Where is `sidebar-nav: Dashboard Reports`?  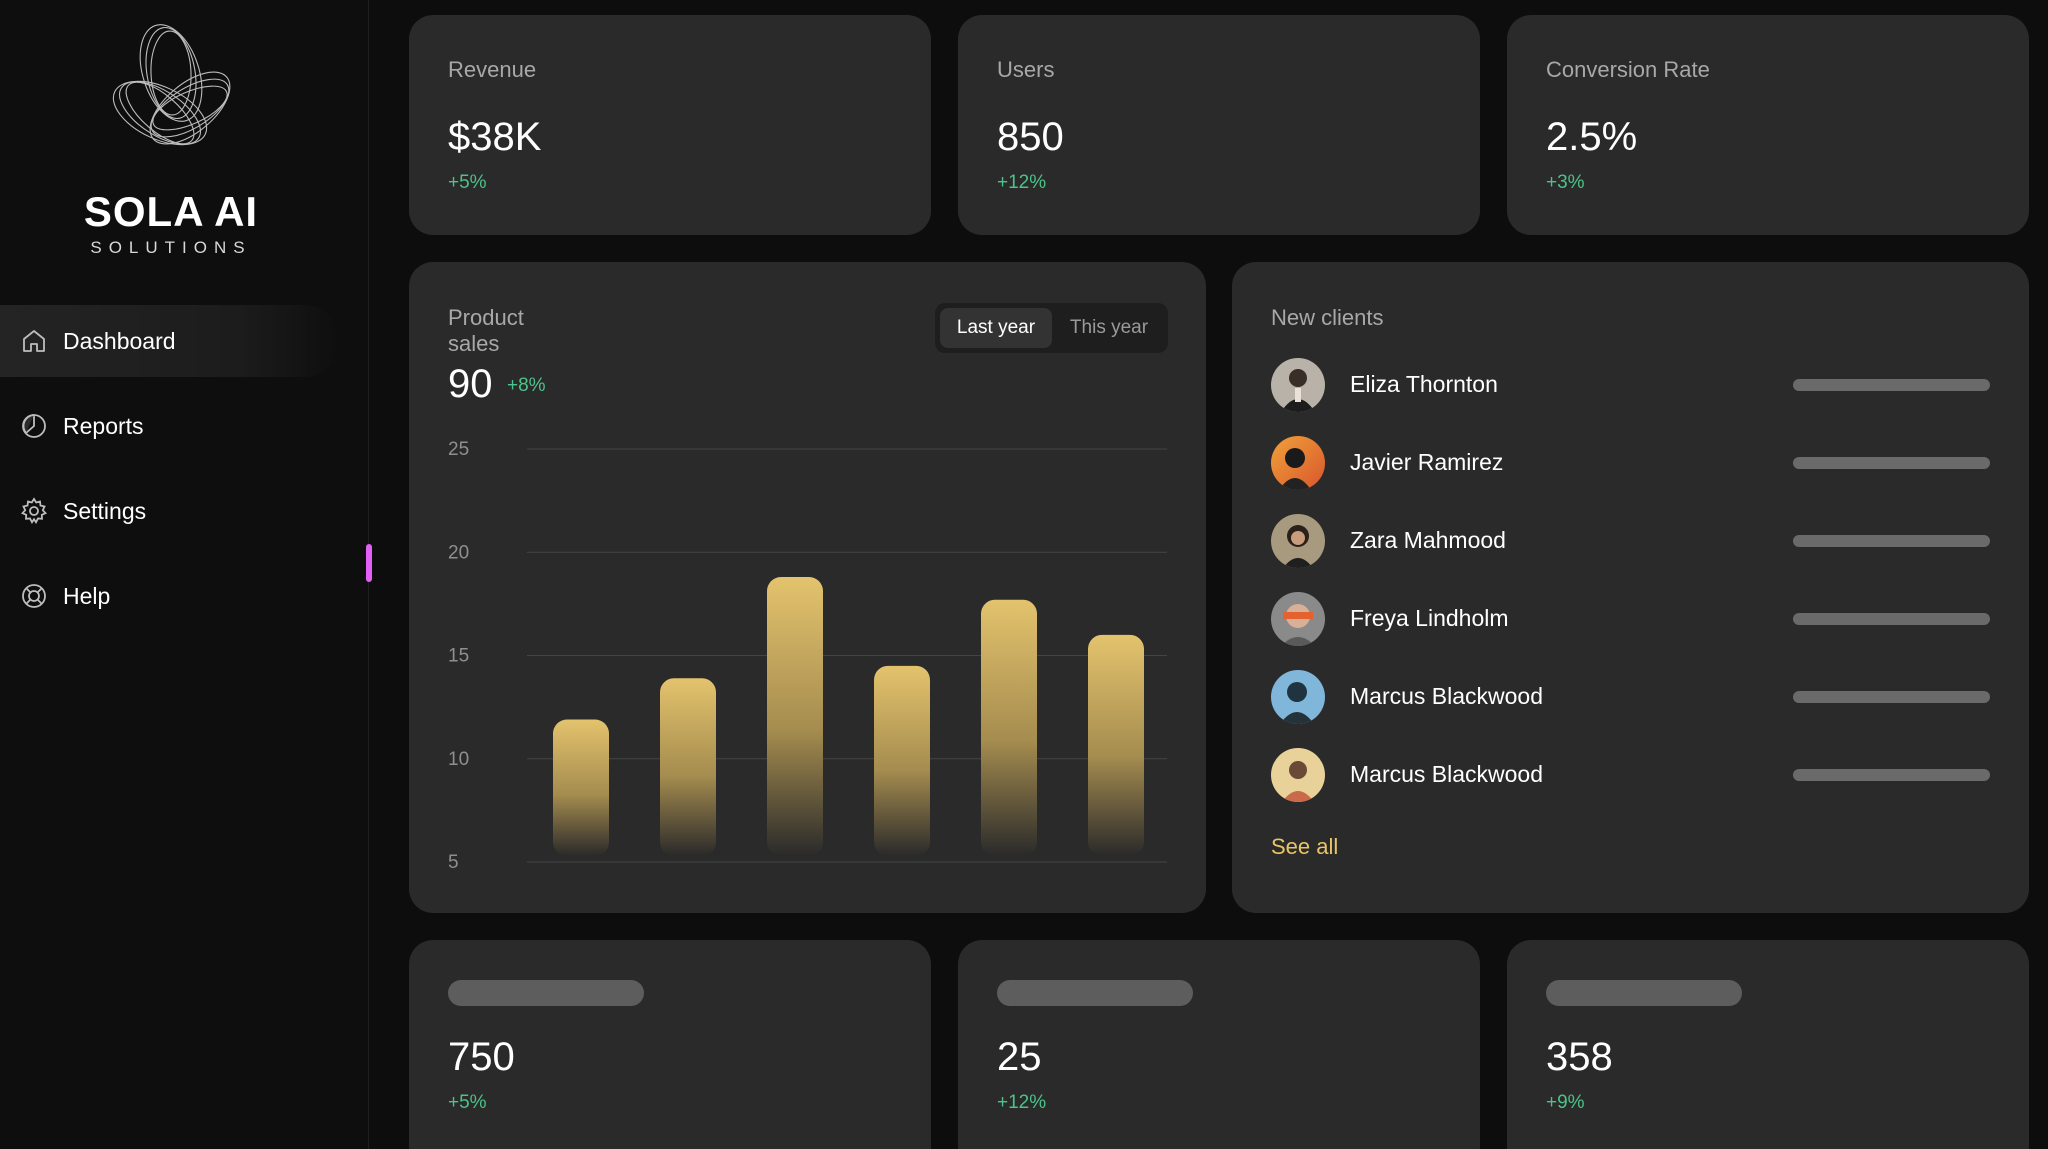 sidebar-nav: Dashboard Reports is located at coordinates (184, 475).